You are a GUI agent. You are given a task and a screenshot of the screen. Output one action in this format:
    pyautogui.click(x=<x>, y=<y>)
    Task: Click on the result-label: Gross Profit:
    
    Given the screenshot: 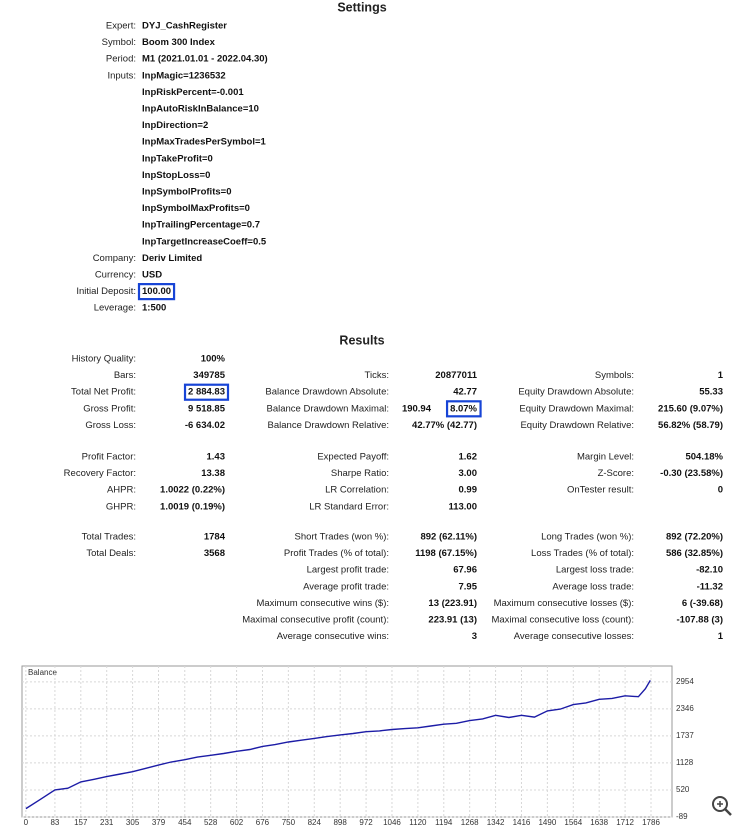 What is the action you would take?
    pyautogui.click(x=109, y=408)
    